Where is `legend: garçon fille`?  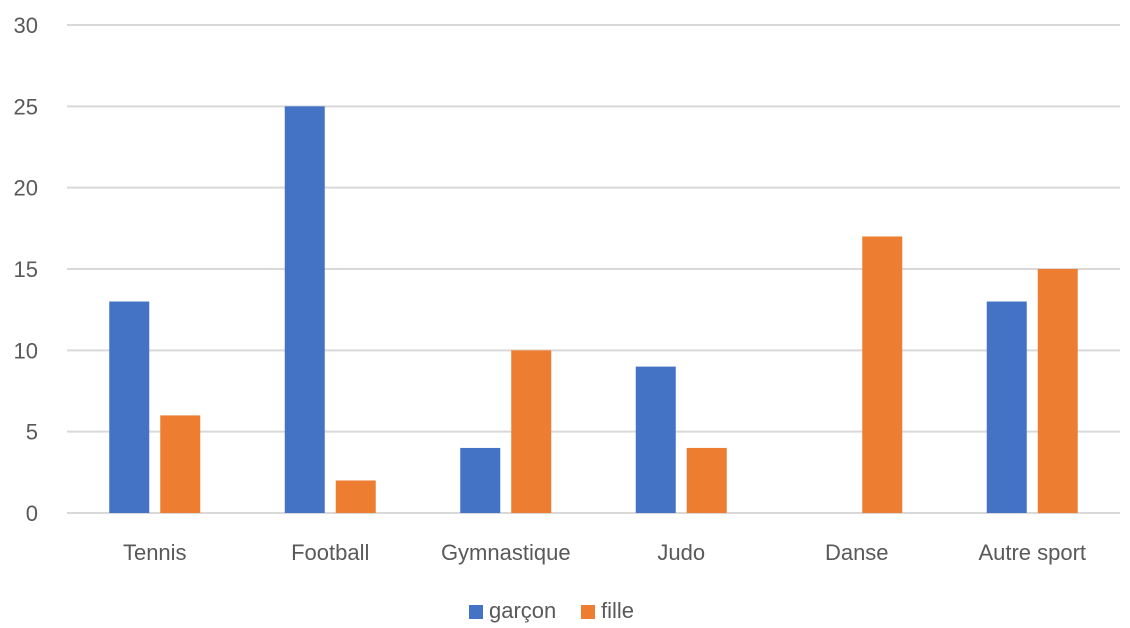
legend: garçon fille is located at coordinates (551, 610).